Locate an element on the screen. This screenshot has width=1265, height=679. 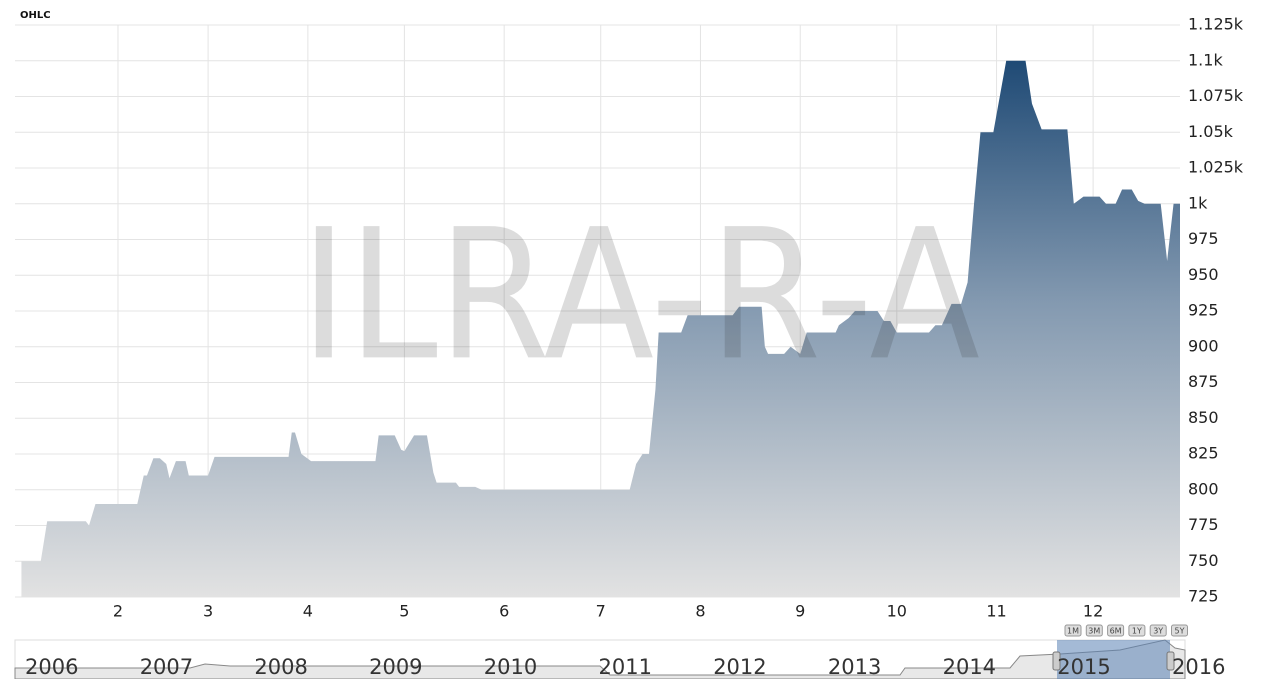
navigator-year: 2011 is located at coordinates (625, 667).